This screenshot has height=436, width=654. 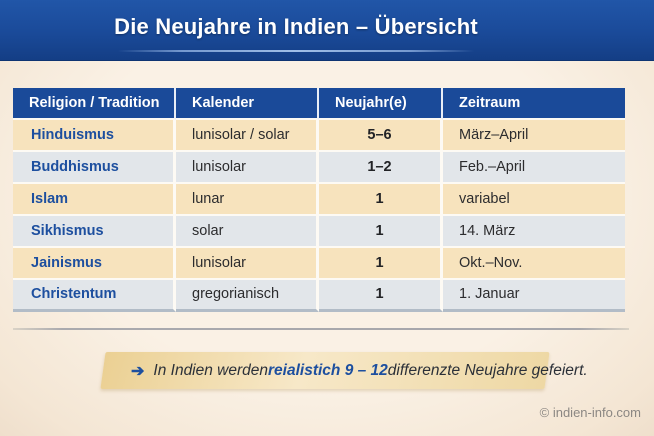 What do you see at coordinates (94, 264) in the screenshot?
I see `cell-religion: Jainismus` at bounding box center [94, 264].